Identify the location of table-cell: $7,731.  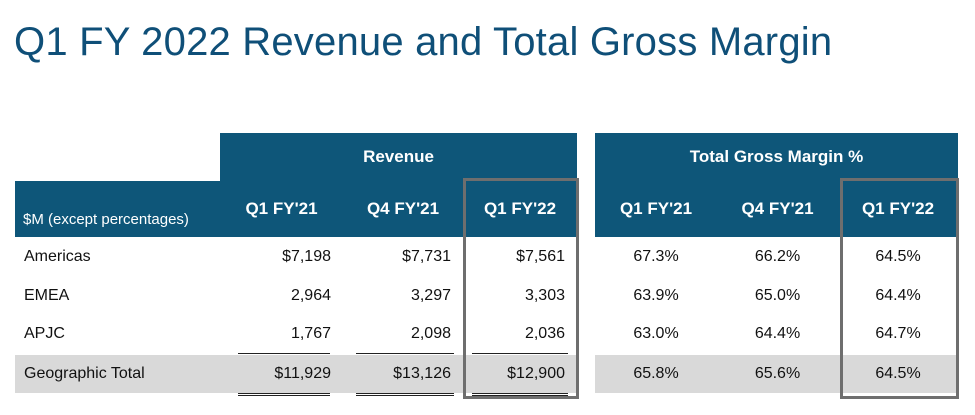
(426, 256).